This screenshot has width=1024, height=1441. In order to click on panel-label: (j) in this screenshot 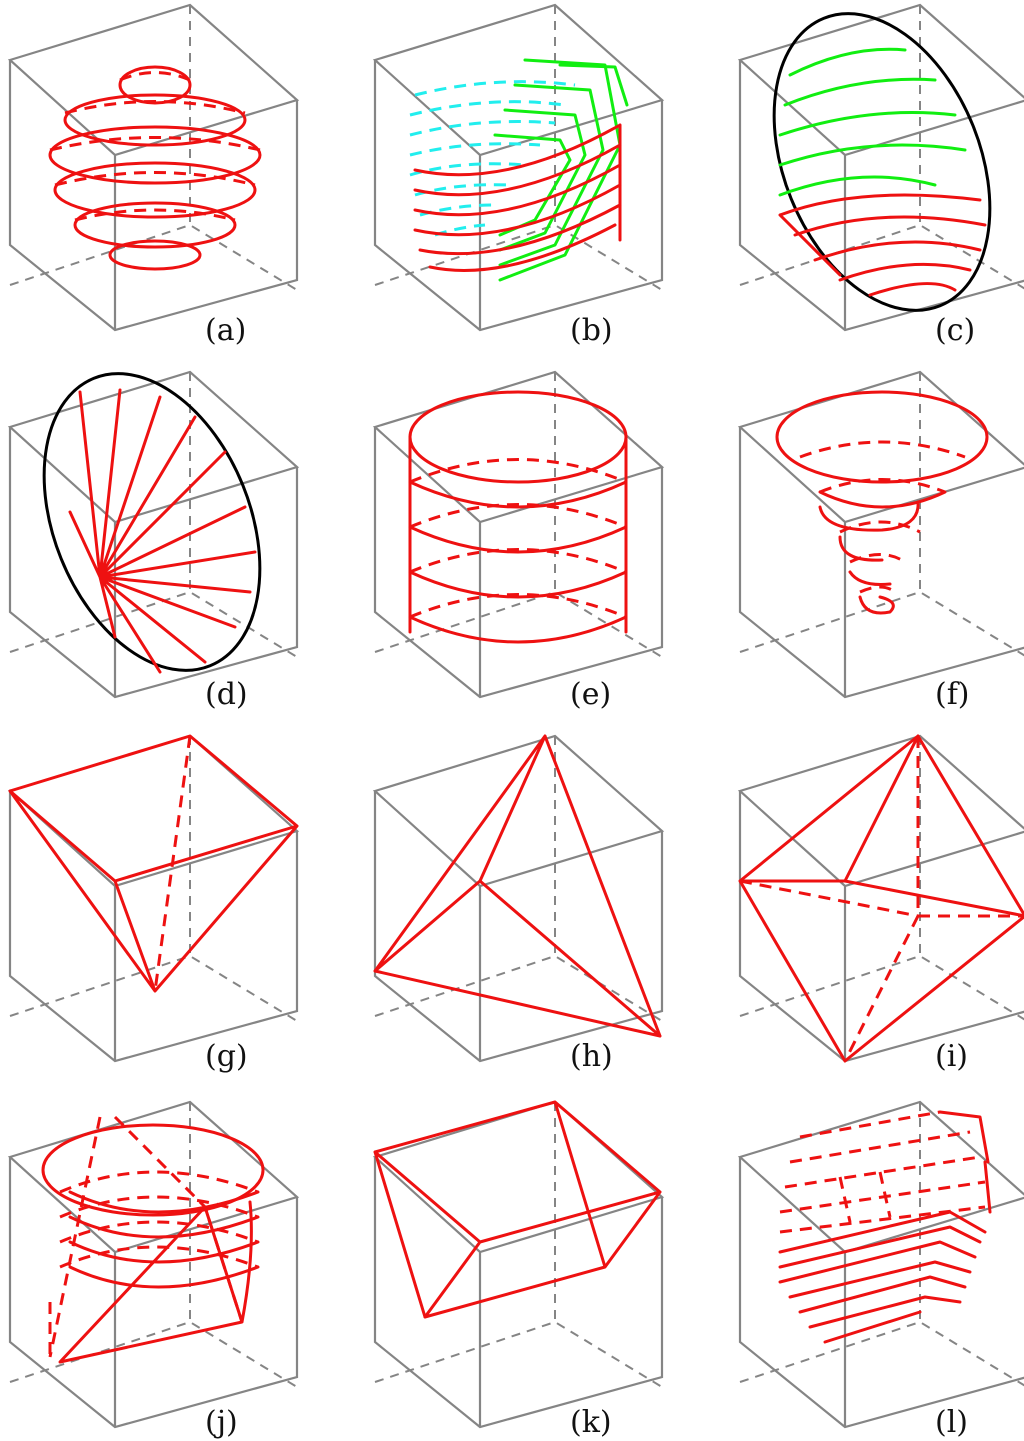, I will do `click(221, 1422)`.